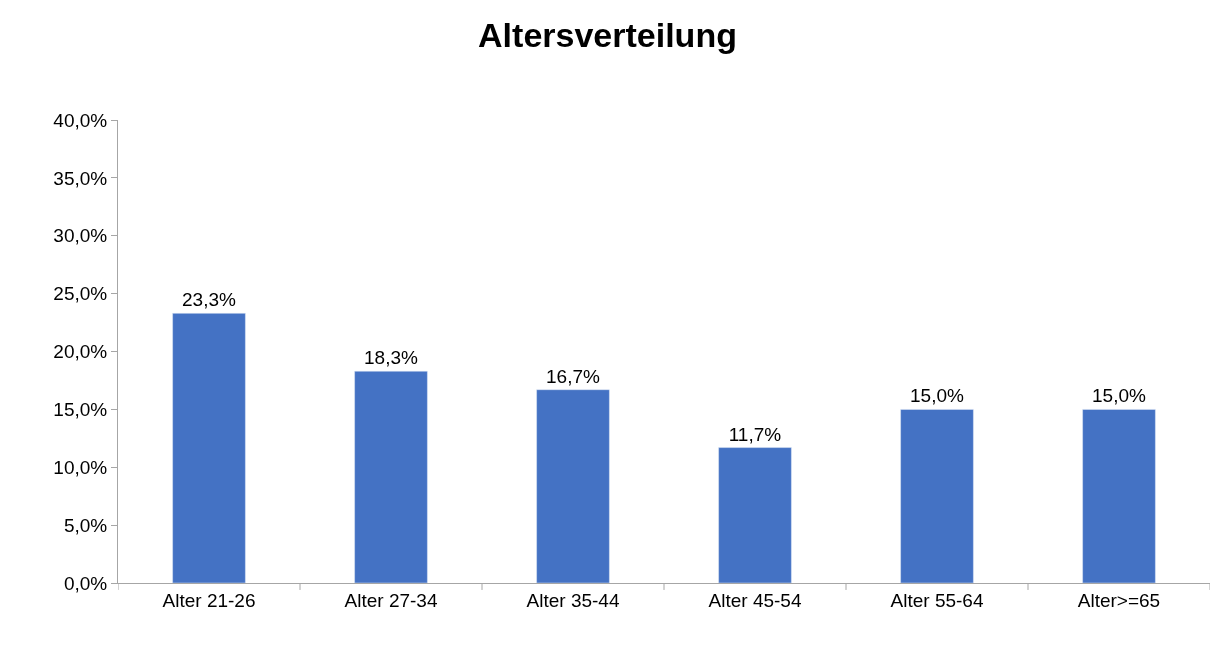 This screenshot has height=646, width=1215. Describe the element at coordinates (1119, 600) in the screenshot. I see `x-tick-label: Alter>=65` at that location.